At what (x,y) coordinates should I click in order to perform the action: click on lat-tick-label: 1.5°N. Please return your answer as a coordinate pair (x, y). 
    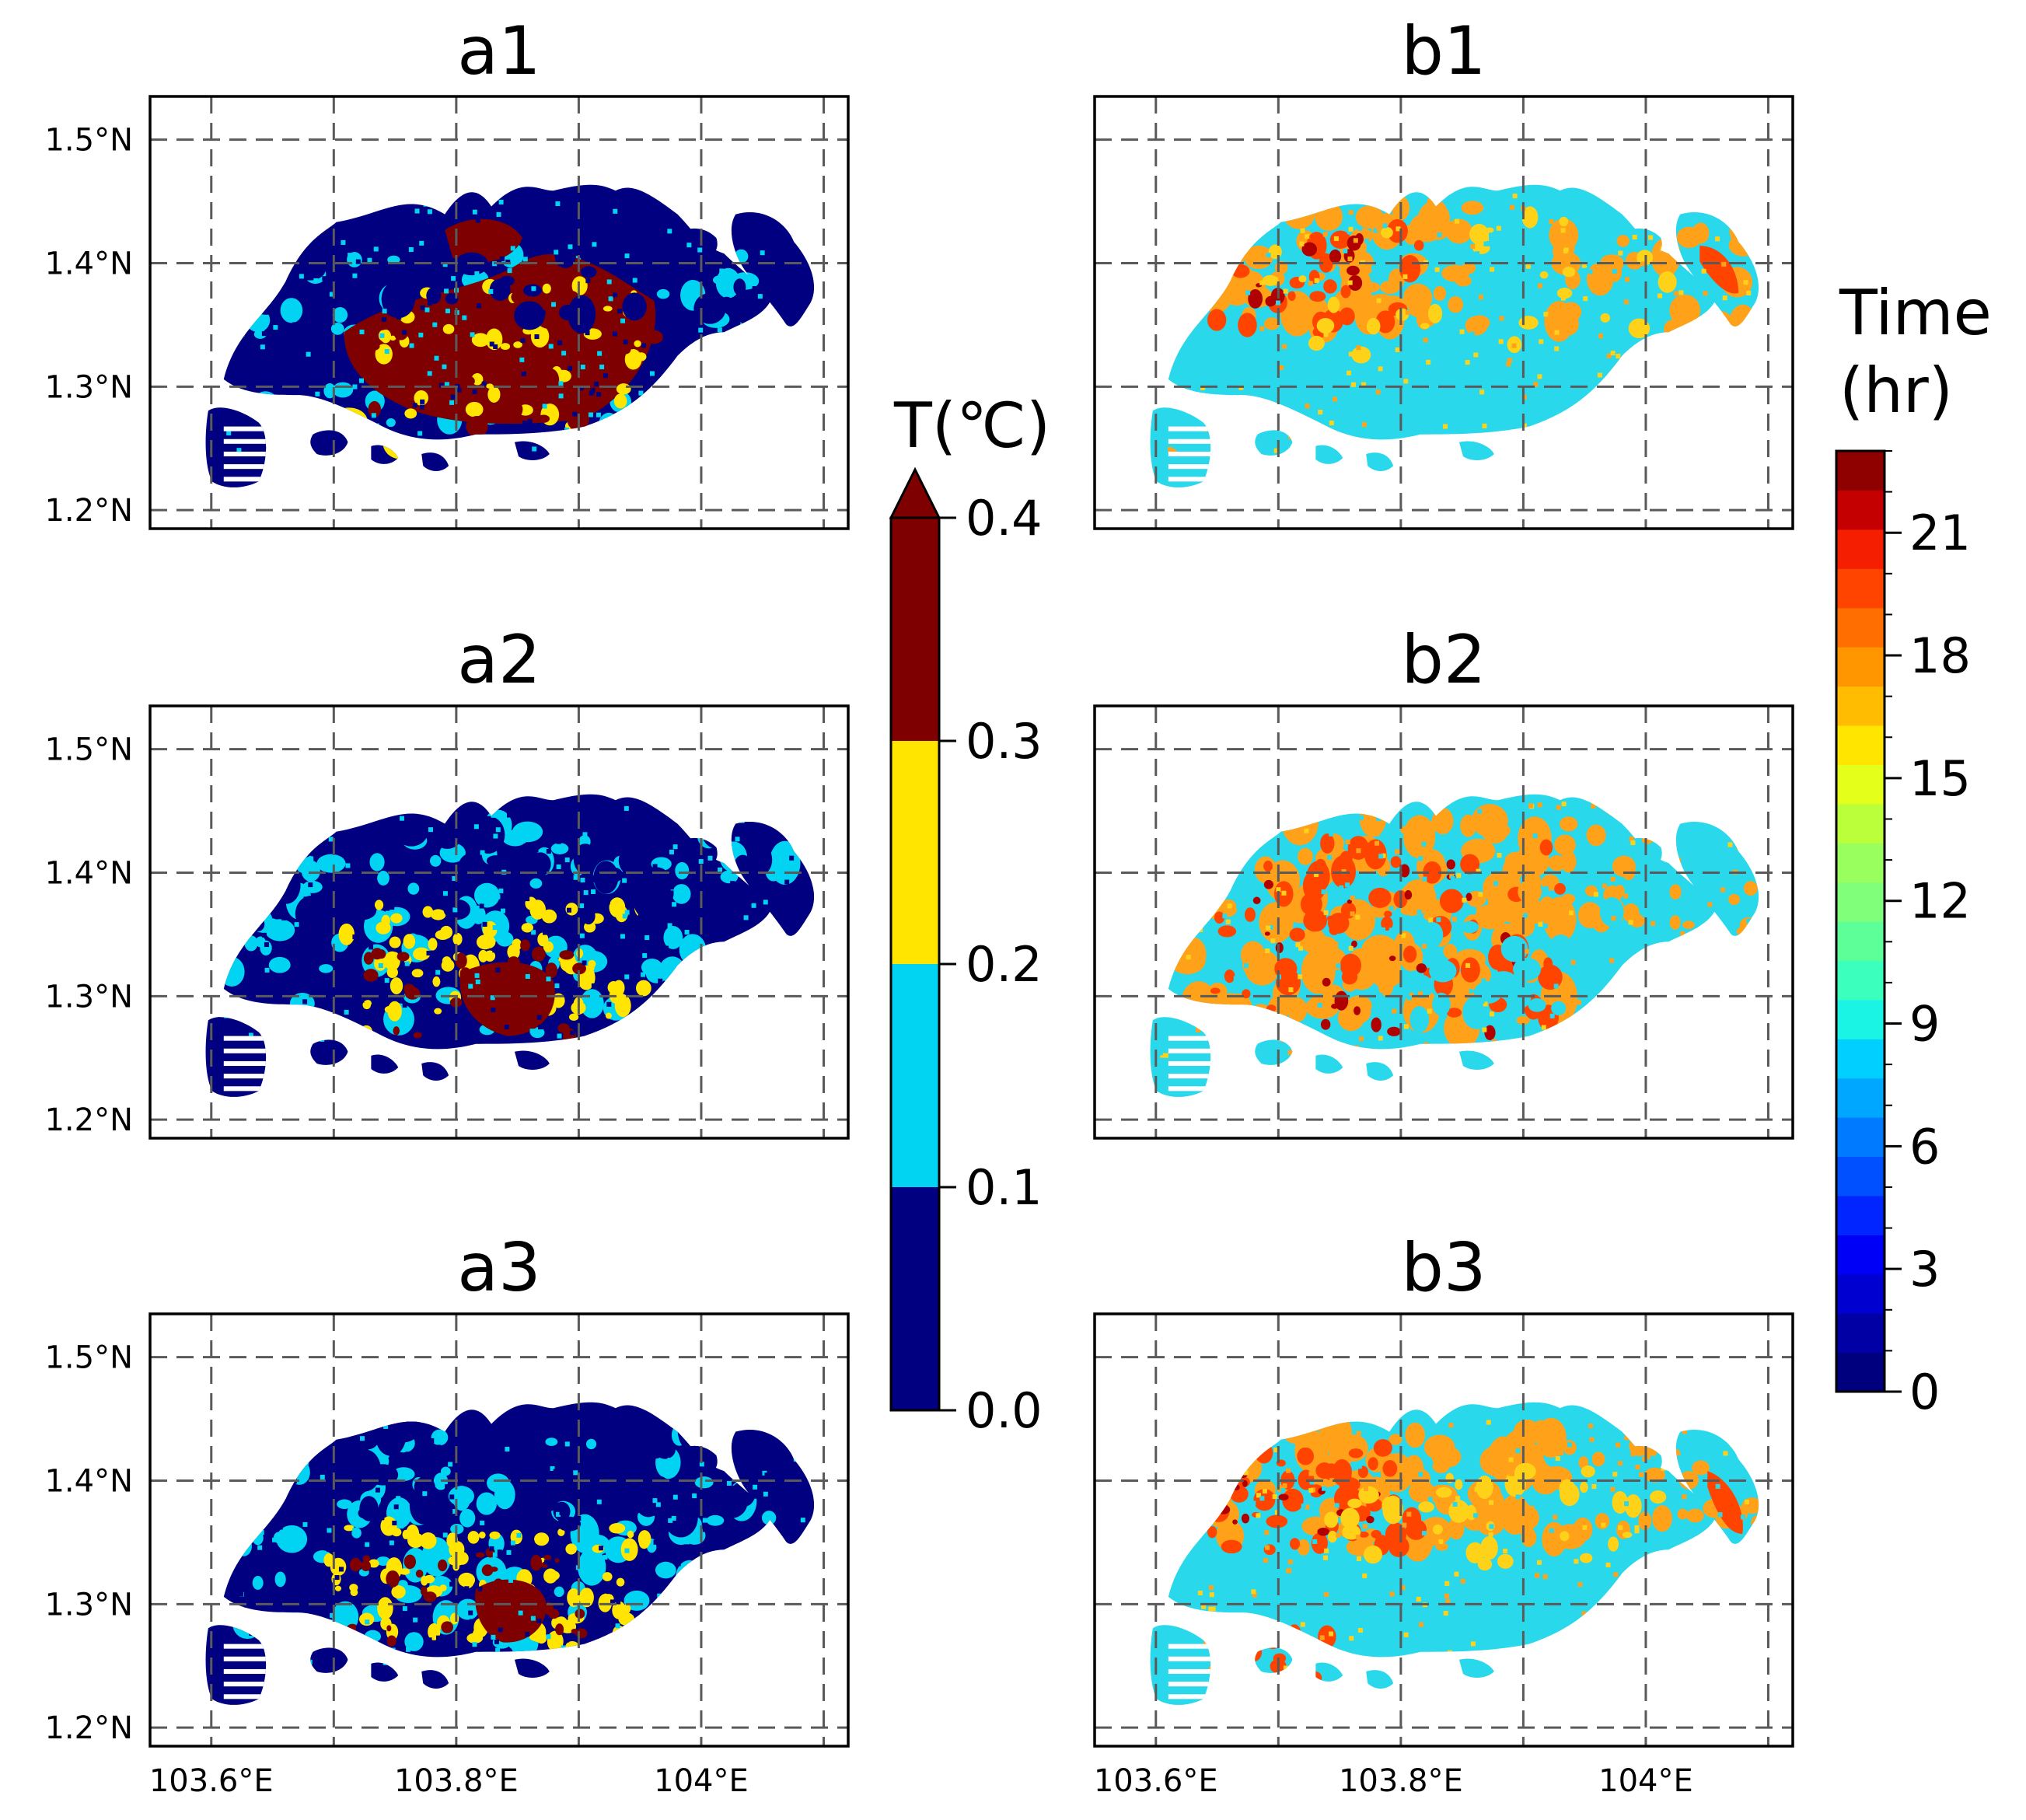
    Looking at the image, I should click on (89, 141).